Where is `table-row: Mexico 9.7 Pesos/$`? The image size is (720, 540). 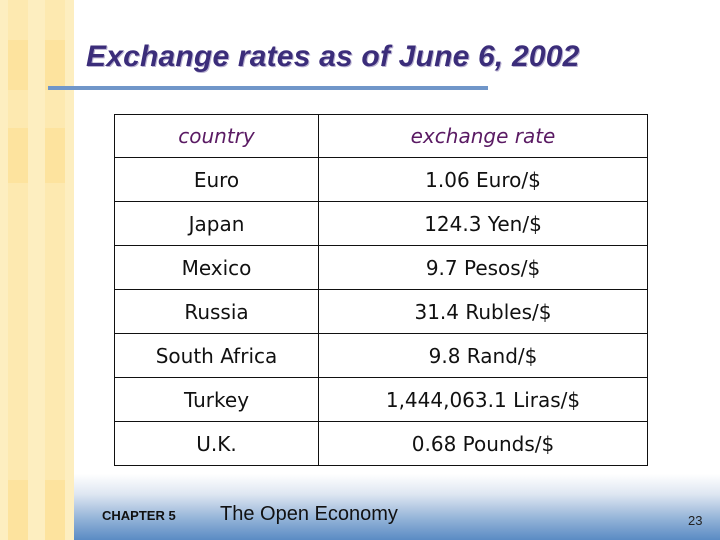
table-row: Mexico 9.7 Pesos/$ is located at coordinates (381, 267).